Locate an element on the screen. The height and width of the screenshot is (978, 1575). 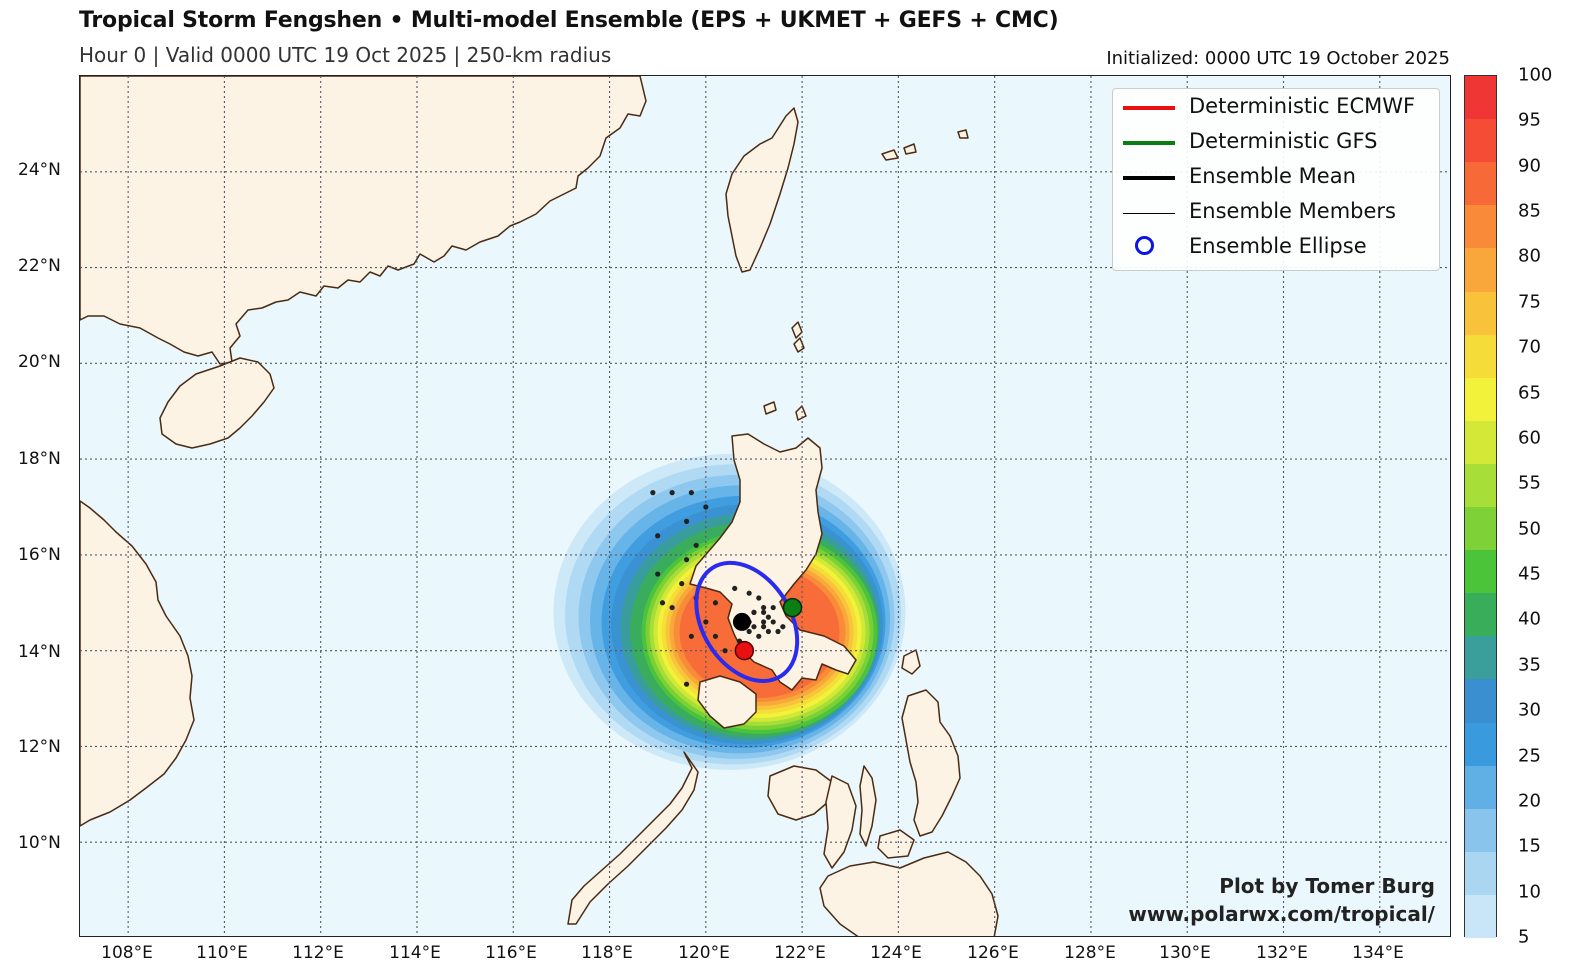
colorbar is located at coordinates (1480, 507).